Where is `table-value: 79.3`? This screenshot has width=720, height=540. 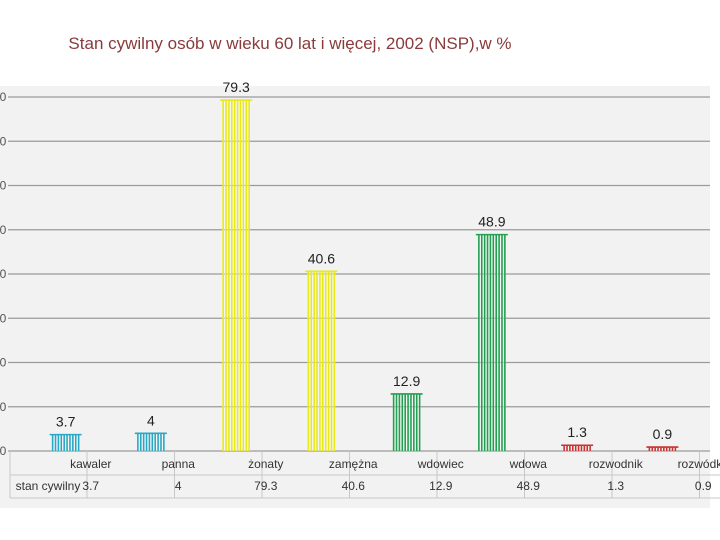 table-value: 79.3 is located at coordinates (266, 486).